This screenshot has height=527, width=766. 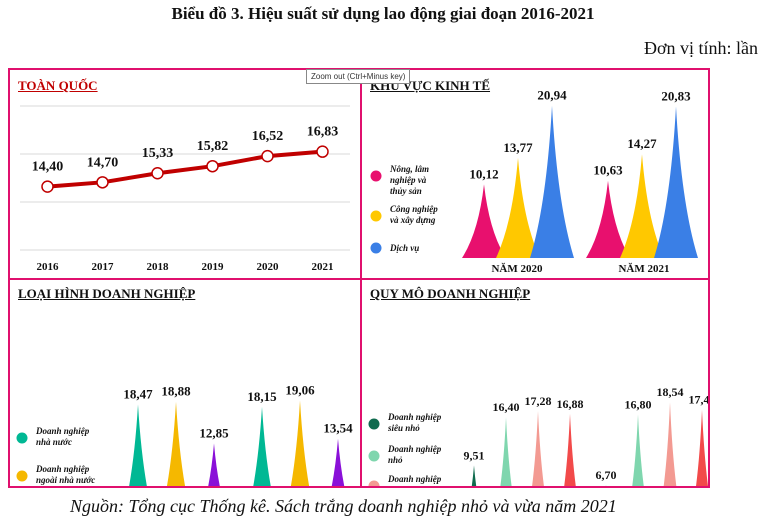 I want to click on data-label: 6,70, so click(x=606, y=475).